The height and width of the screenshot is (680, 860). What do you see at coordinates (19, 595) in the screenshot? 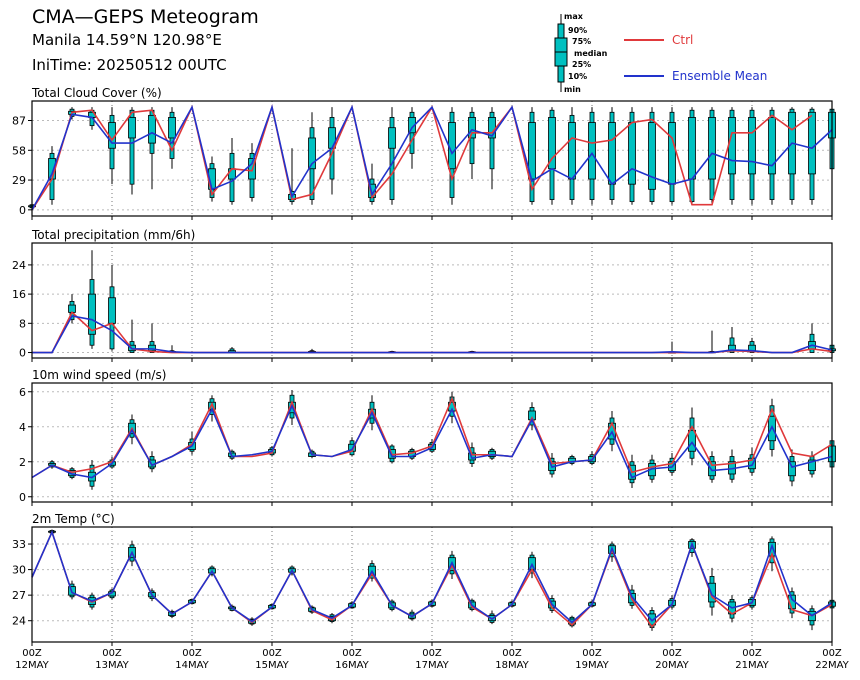
I see `y-tick-label: 27` at bounding box center [19, 595].